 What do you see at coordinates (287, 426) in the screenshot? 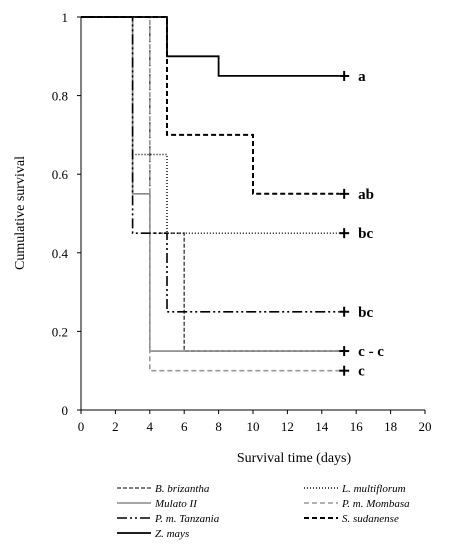
I see `x-tick-label: 12` at bounding box center [287, 426].